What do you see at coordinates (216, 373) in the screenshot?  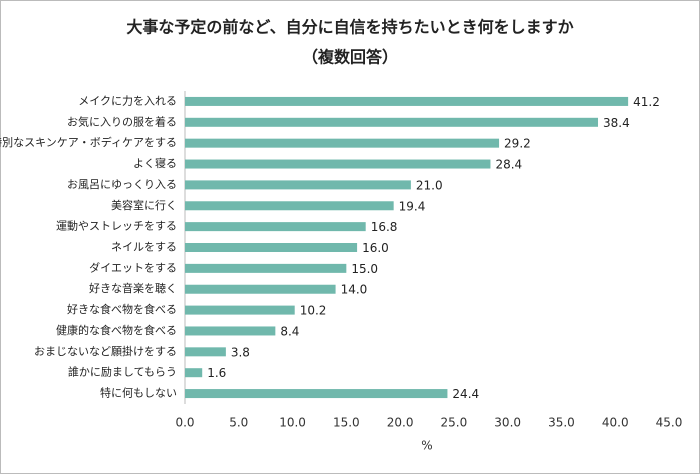 I see `value-label: 1.6` at bounding box center [216, 373].